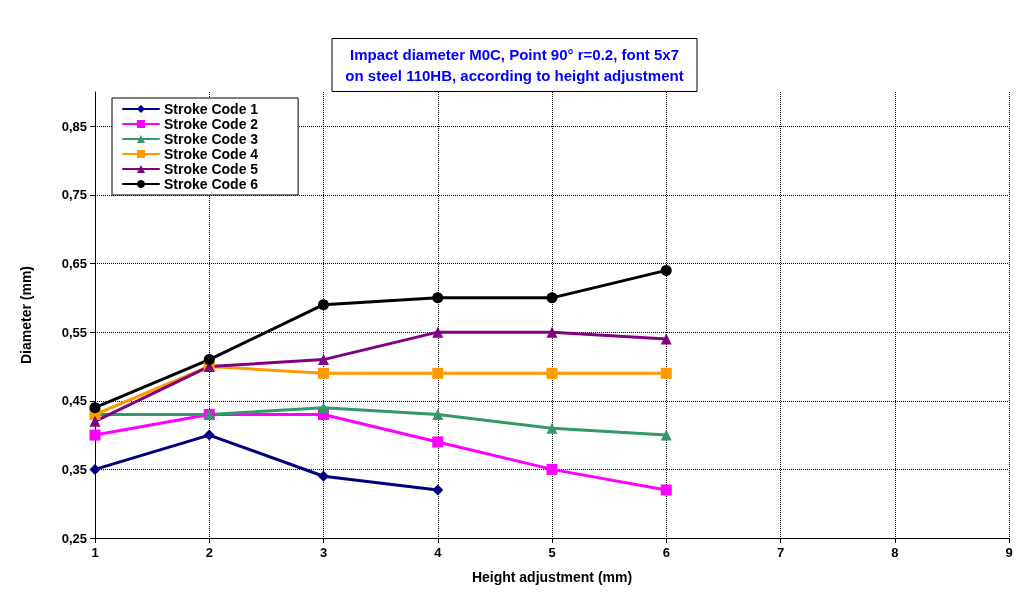 This screenshot has height=615, width=1029. What do you see at coordinates (211, 184) in the screenshot?
I see `legend-label: Stroke Code 6` at bounding box center [211, 184].